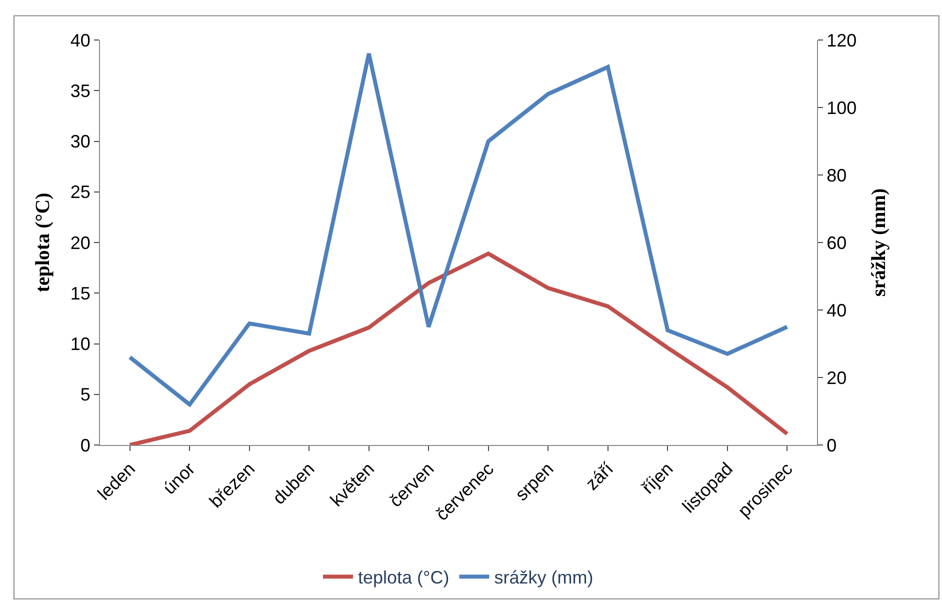 This screenshot has height=607, width=942. What do you see at coordinates (80, 192) in the screenshot?
I see `y-tick-label: 25` at bounding box center [80, 192].